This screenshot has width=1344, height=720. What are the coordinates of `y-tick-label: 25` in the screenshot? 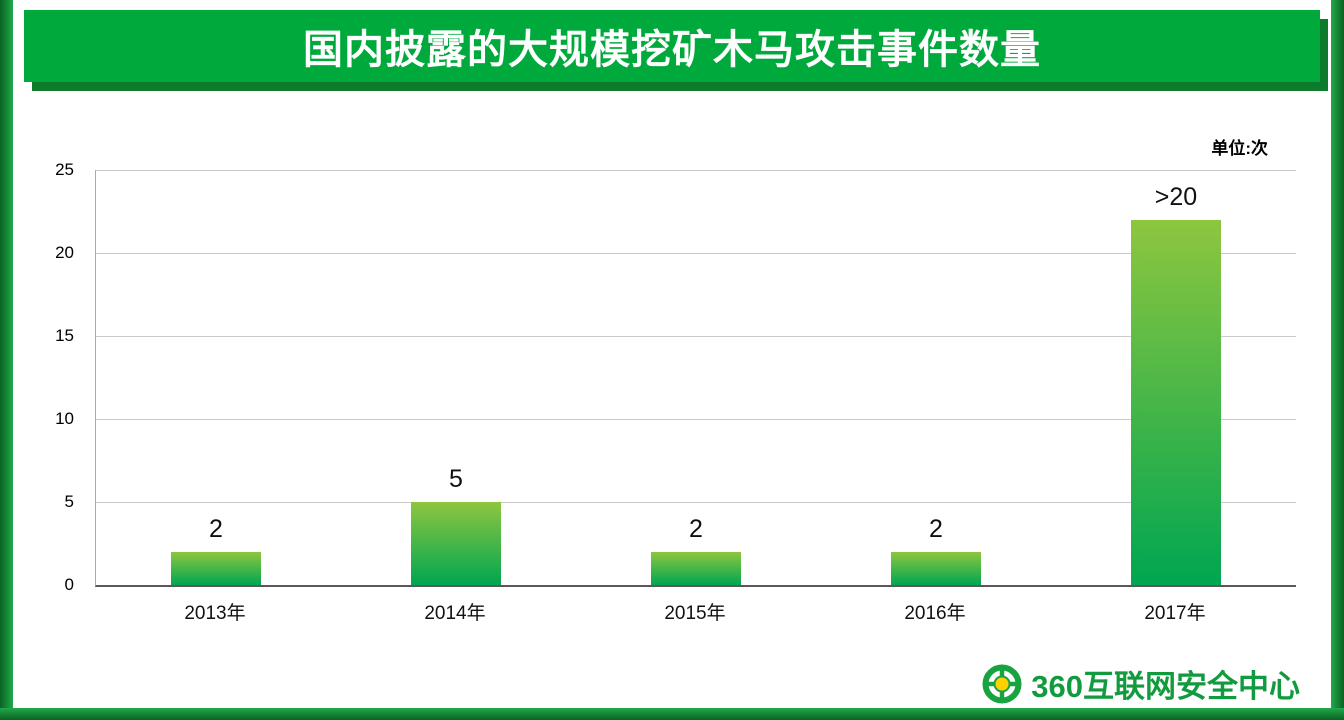 It's located at (64, 169).